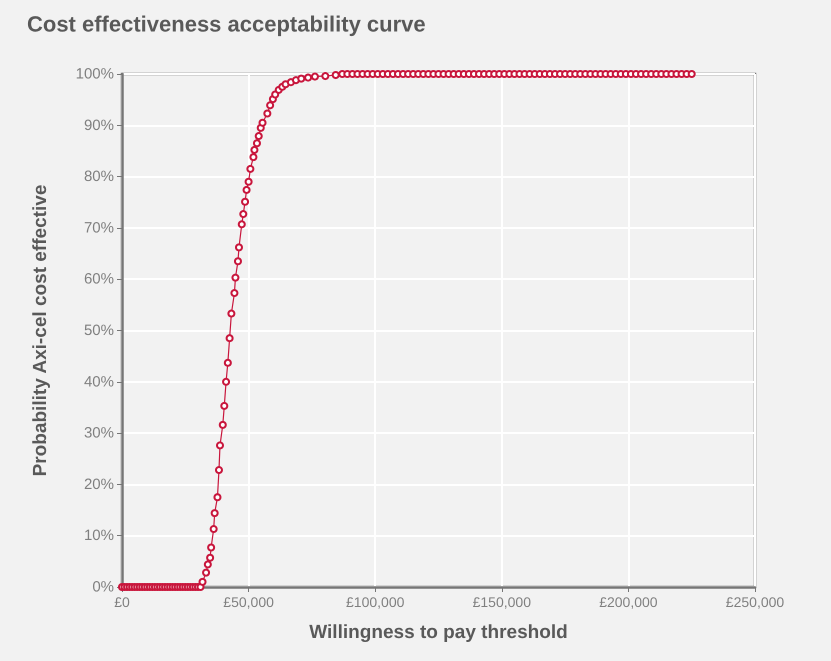 This screenshot has width=831, height=661. I want to click on x-tick-label: £150,000, so click(502, 602).